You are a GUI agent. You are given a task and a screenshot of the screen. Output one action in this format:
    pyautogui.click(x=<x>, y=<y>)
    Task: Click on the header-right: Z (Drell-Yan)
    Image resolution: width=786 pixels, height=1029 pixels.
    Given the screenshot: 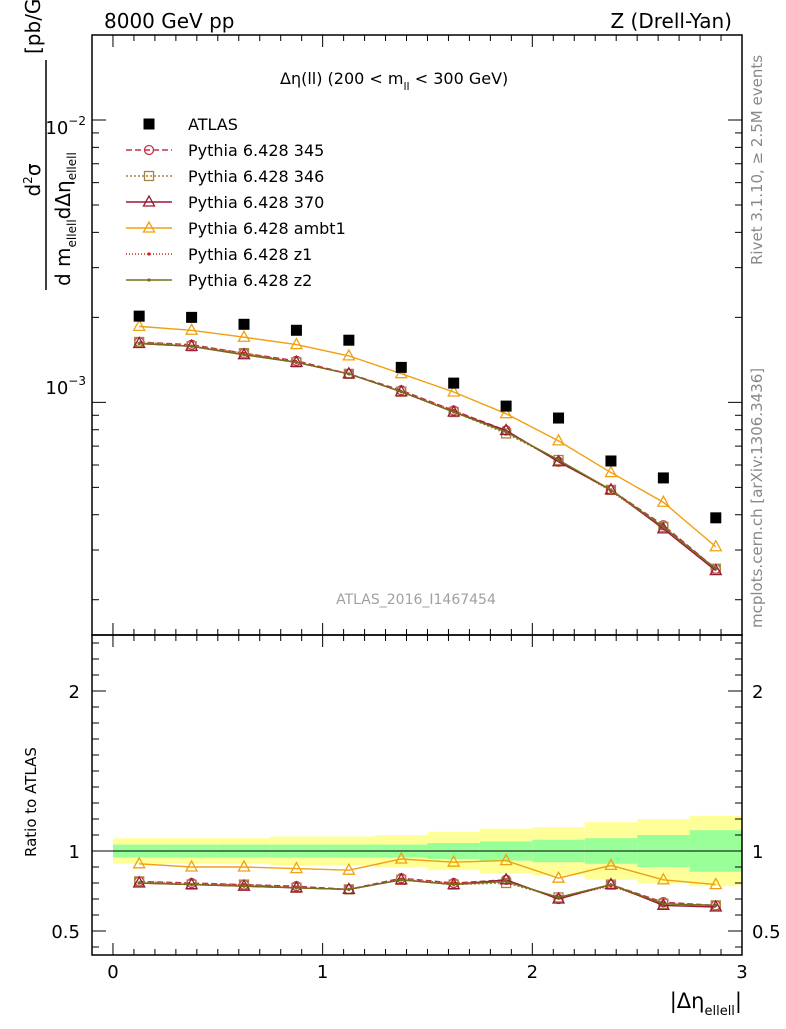 What is the action you would take?
    pyautogui.click(x=671, y=21)
    